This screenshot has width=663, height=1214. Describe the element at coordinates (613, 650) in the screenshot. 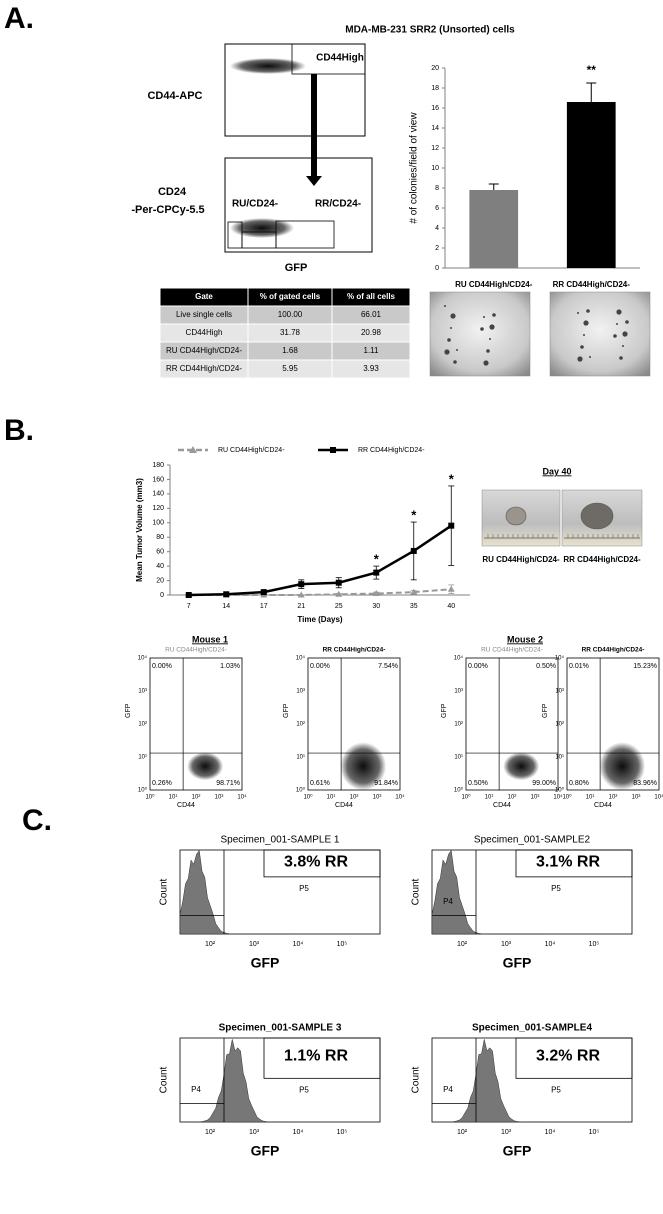

I see `plot-title: RR CD44High/CD24-` at that location.